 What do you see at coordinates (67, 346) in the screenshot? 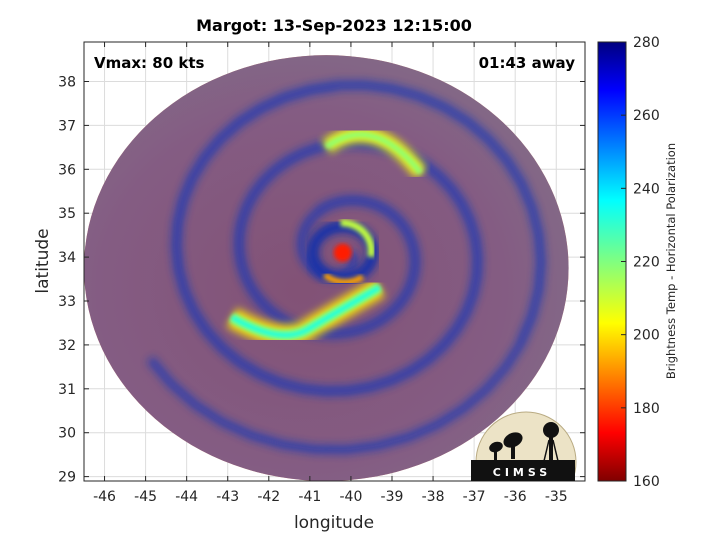
I see `y-tick-label: 32` at bounding box center [67, 346].